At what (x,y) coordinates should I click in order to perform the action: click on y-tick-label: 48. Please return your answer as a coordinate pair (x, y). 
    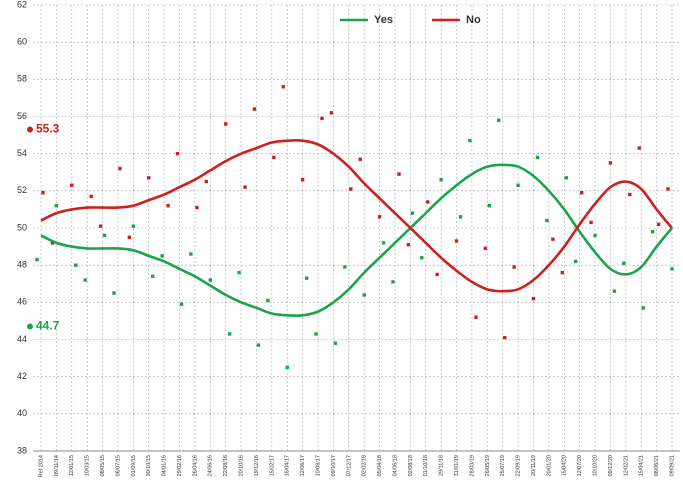
    Looking at the image, I should click on (22, 265).